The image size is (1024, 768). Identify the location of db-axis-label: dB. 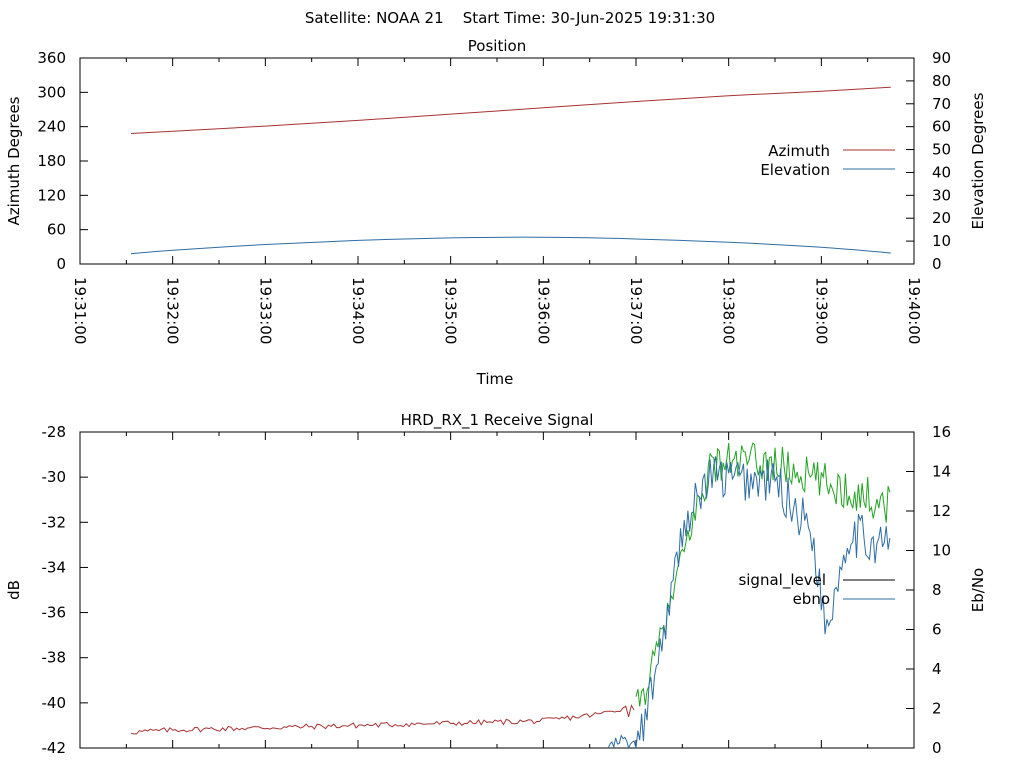
(14, 590).